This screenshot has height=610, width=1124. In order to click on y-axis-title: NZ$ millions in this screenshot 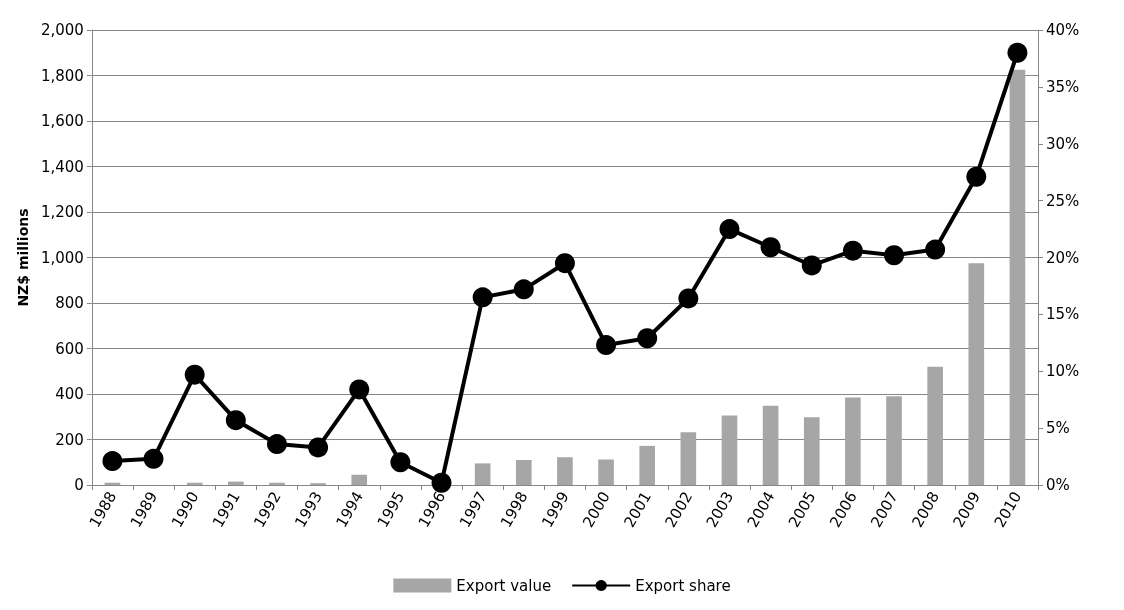, I will do `click(23, 257)`.